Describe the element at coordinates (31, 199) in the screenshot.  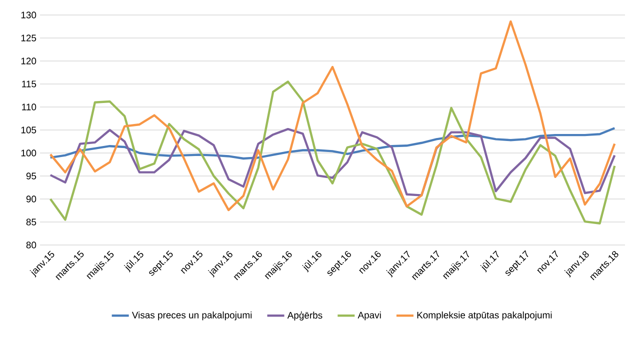
I see `y-tick-label: 90` at that location.